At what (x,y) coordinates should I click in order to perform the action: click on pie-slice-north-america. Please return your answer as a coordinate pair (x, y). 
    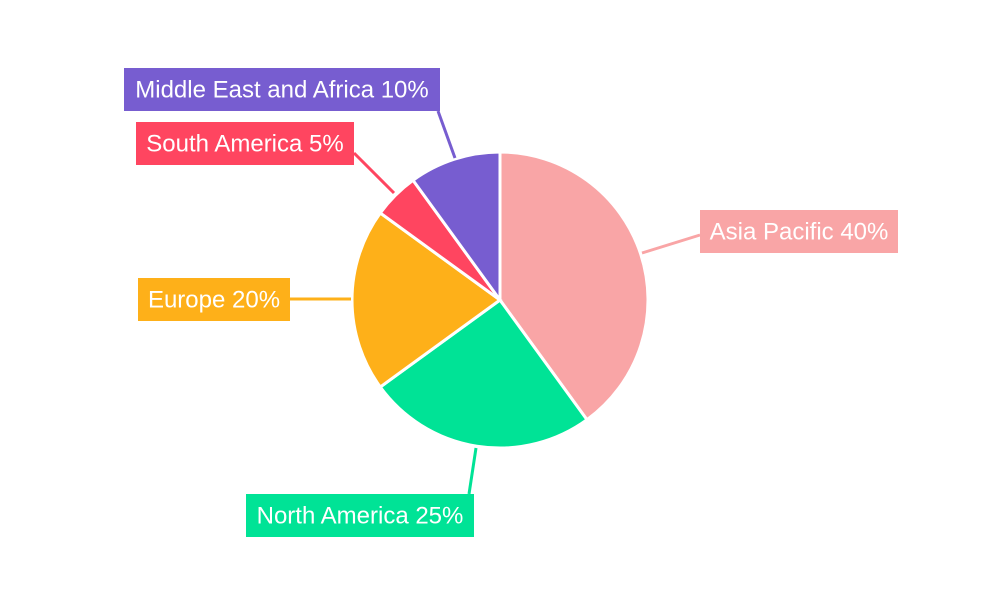
    Looking at the image, I should click on (484, 373).